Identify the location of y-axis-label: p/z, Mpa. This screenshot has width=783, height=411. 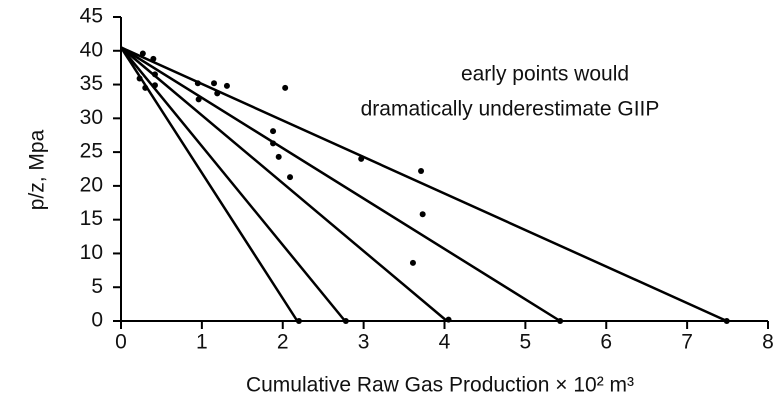
(37, 169).